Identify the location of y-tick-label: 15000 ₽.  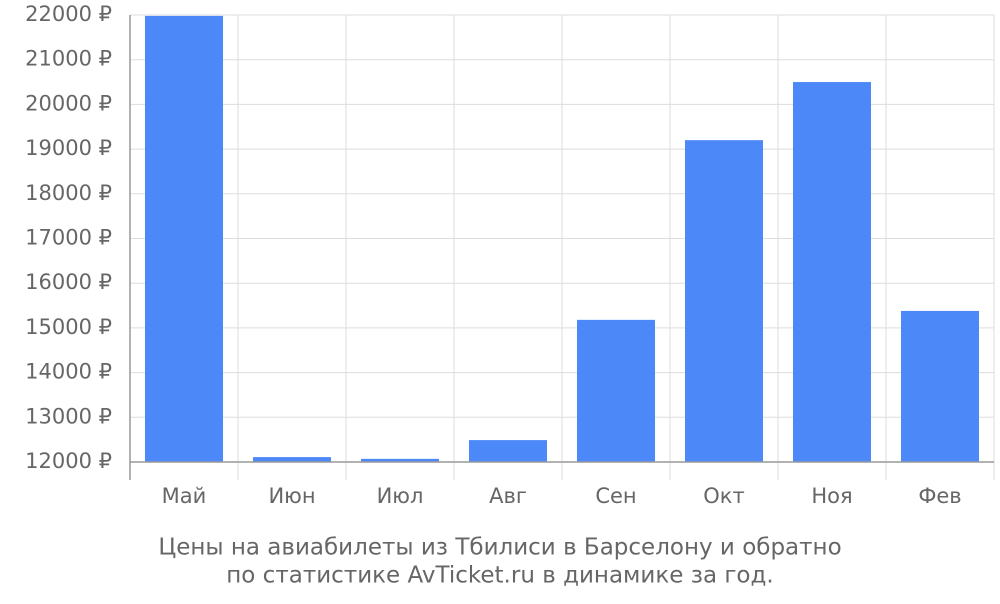
(68, 327).